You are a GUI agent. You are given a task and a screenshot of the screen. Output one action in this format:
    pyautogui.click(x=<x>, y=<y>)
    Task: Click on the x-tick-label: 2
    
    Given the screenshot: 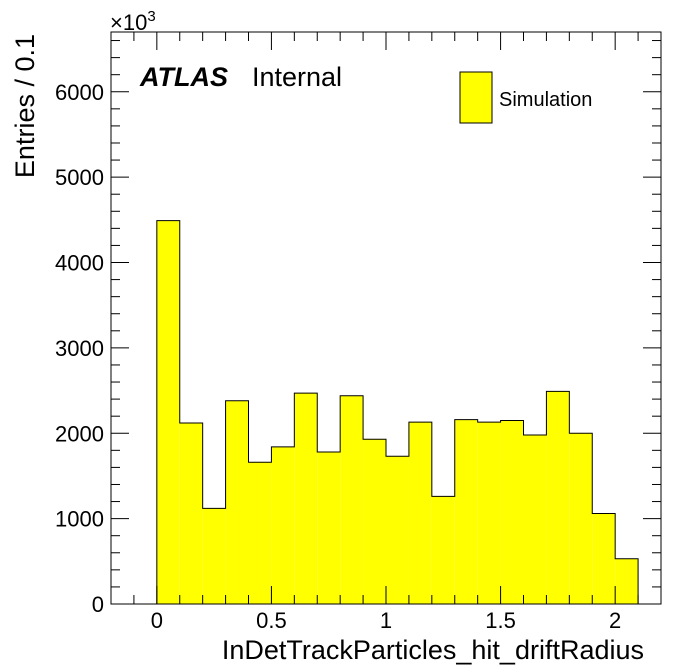 What is the action you would take?
    pyautogui.click(x=615, y=620)
    